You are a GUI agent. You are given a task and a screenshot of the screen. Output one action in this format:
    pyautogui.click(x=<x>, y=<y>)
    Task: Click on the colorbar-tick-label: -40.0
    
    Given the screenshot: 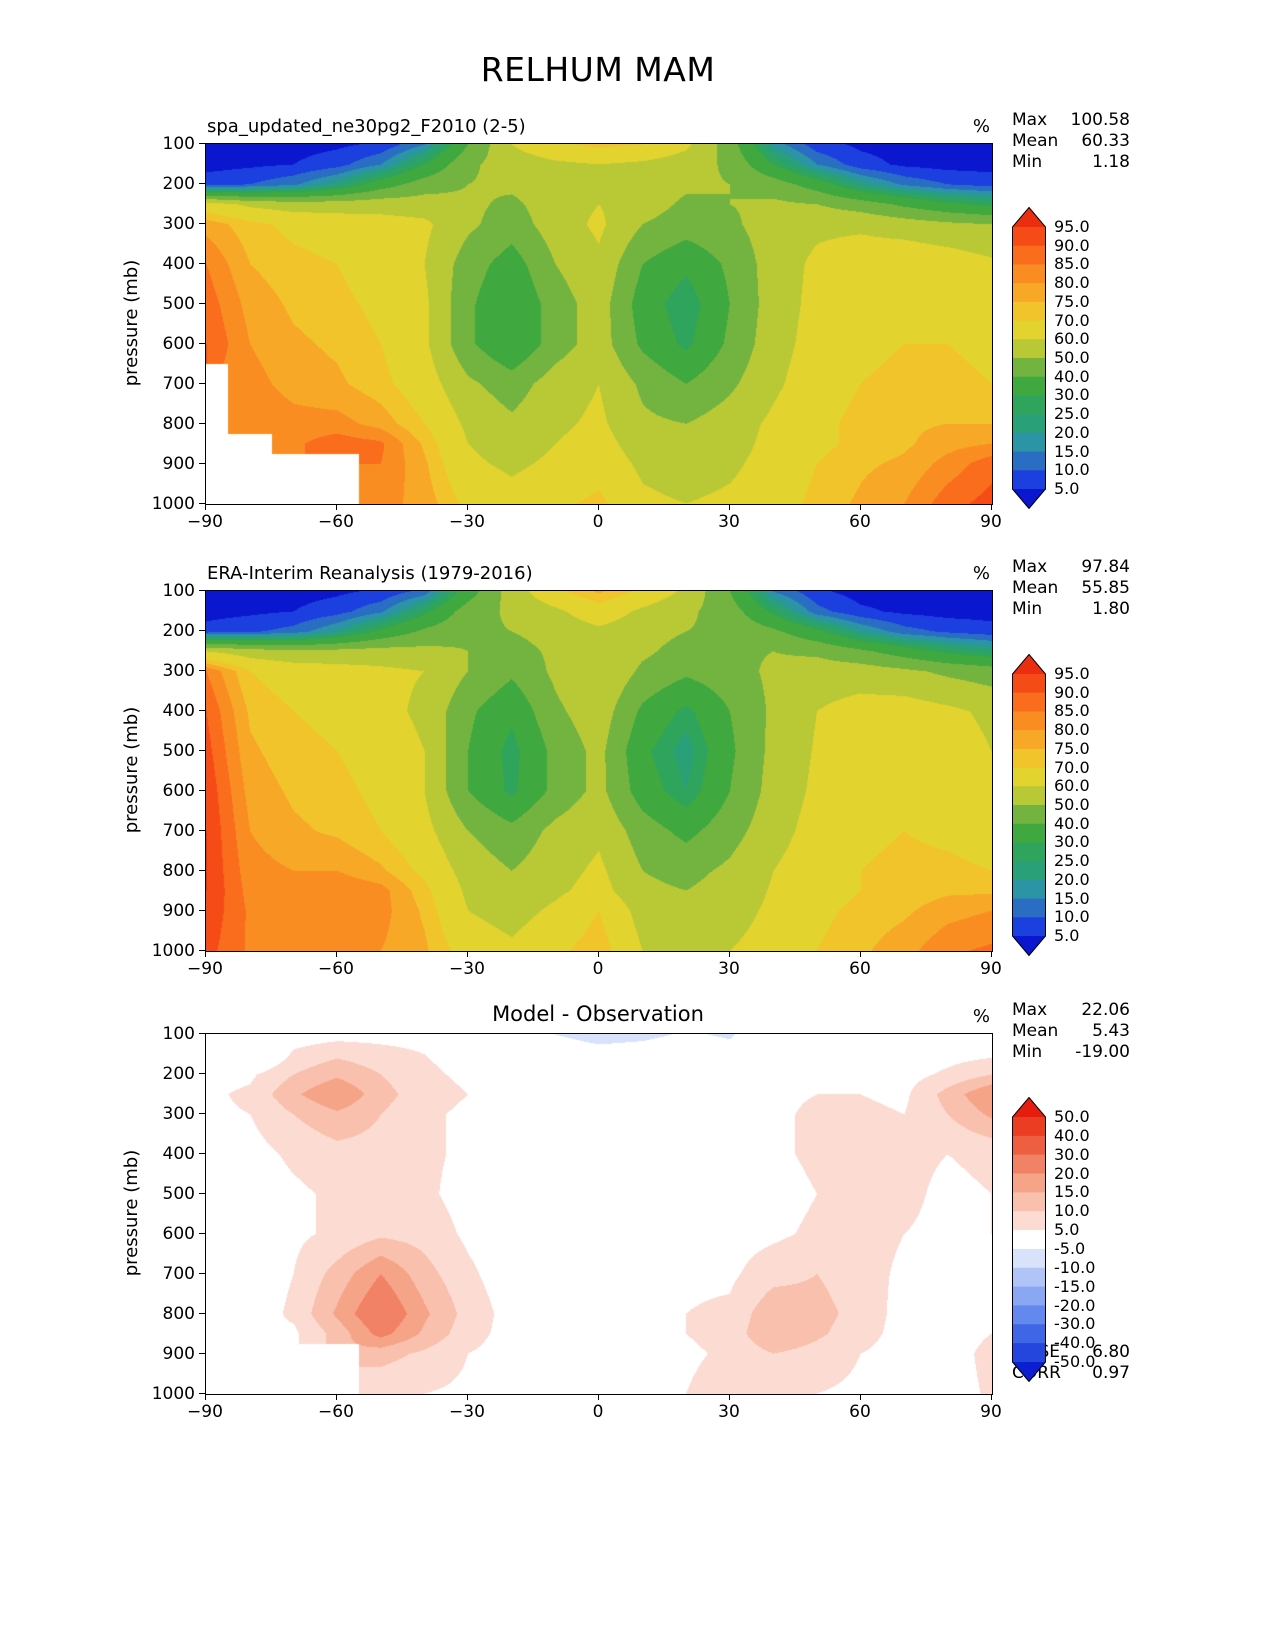 What is the action you would take?
    pyautogui.click(x=1075, y=1343)
    